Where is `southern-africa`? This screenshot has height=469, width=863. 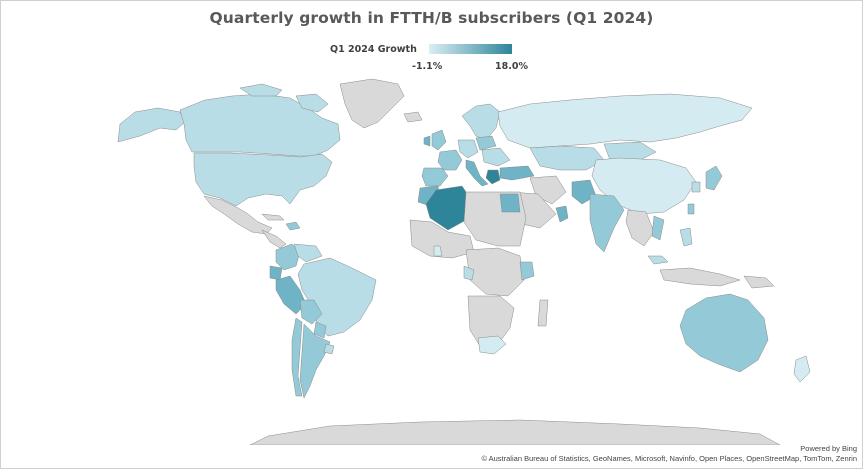
southern-africa is located at coordinates (491, 321).